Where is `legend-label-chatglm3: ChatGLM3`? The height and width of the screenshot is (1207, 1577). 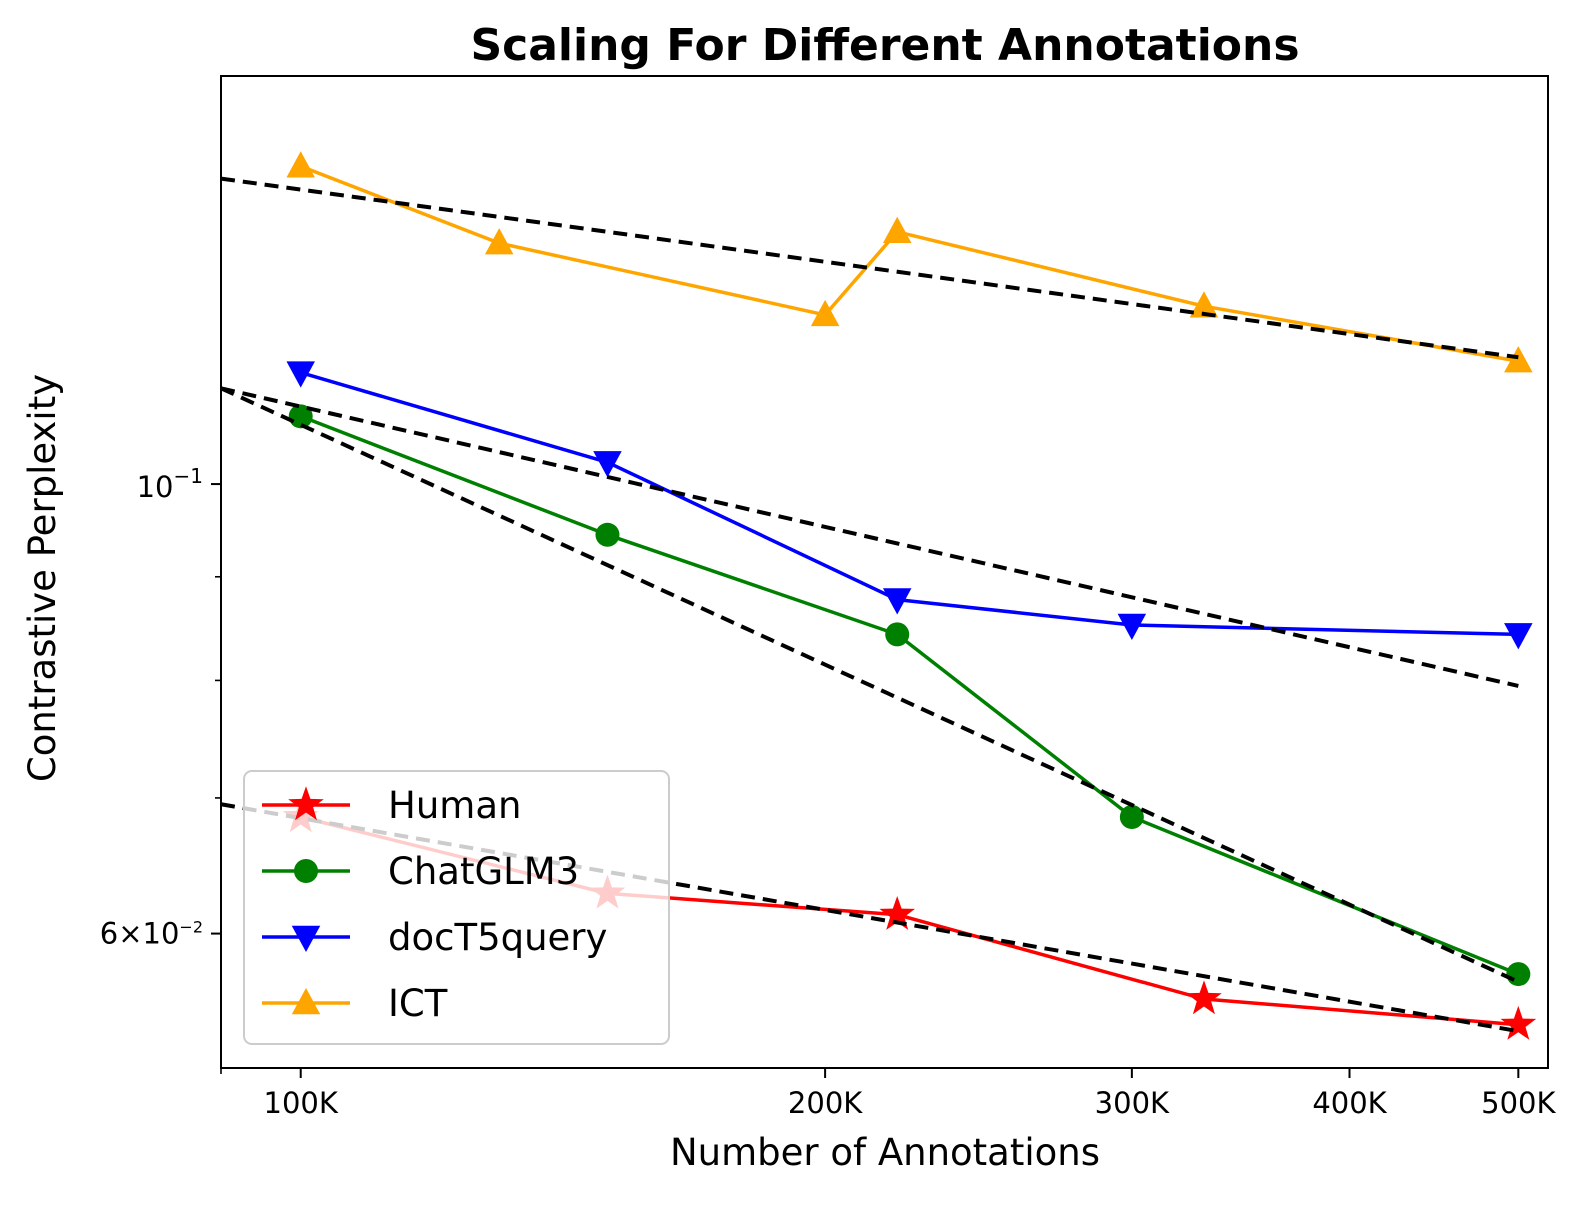
legend-label-chatglm3: ChatGLM3 is located at coordinates (483, 871).